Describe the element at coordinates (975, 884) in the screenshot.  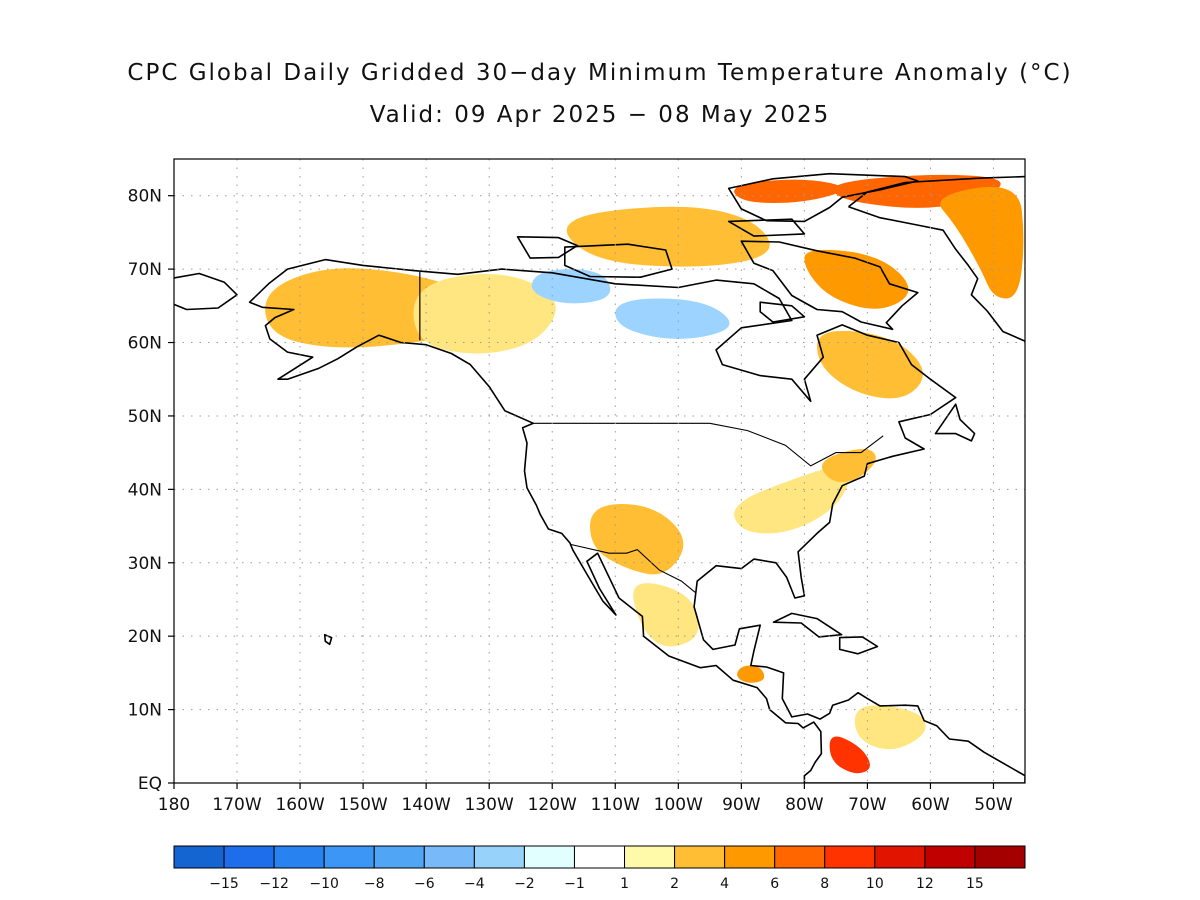
I see `colorbar-label: 15` at that location.